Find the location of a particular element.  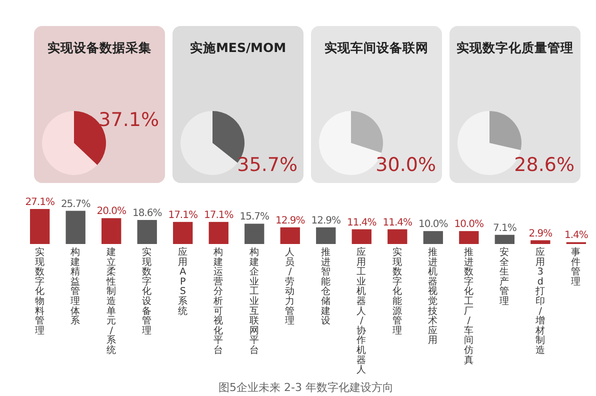

data-label: 25.7% is located at coordinates (75, 204).